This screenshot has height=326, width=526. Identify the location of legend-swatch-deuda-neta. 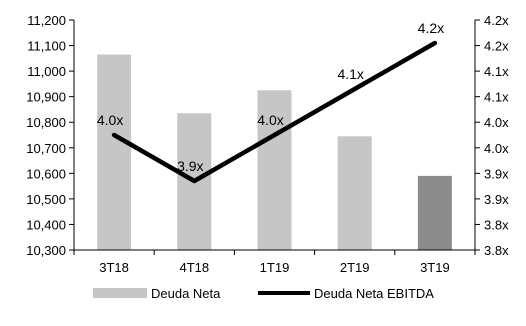
(120, 293).